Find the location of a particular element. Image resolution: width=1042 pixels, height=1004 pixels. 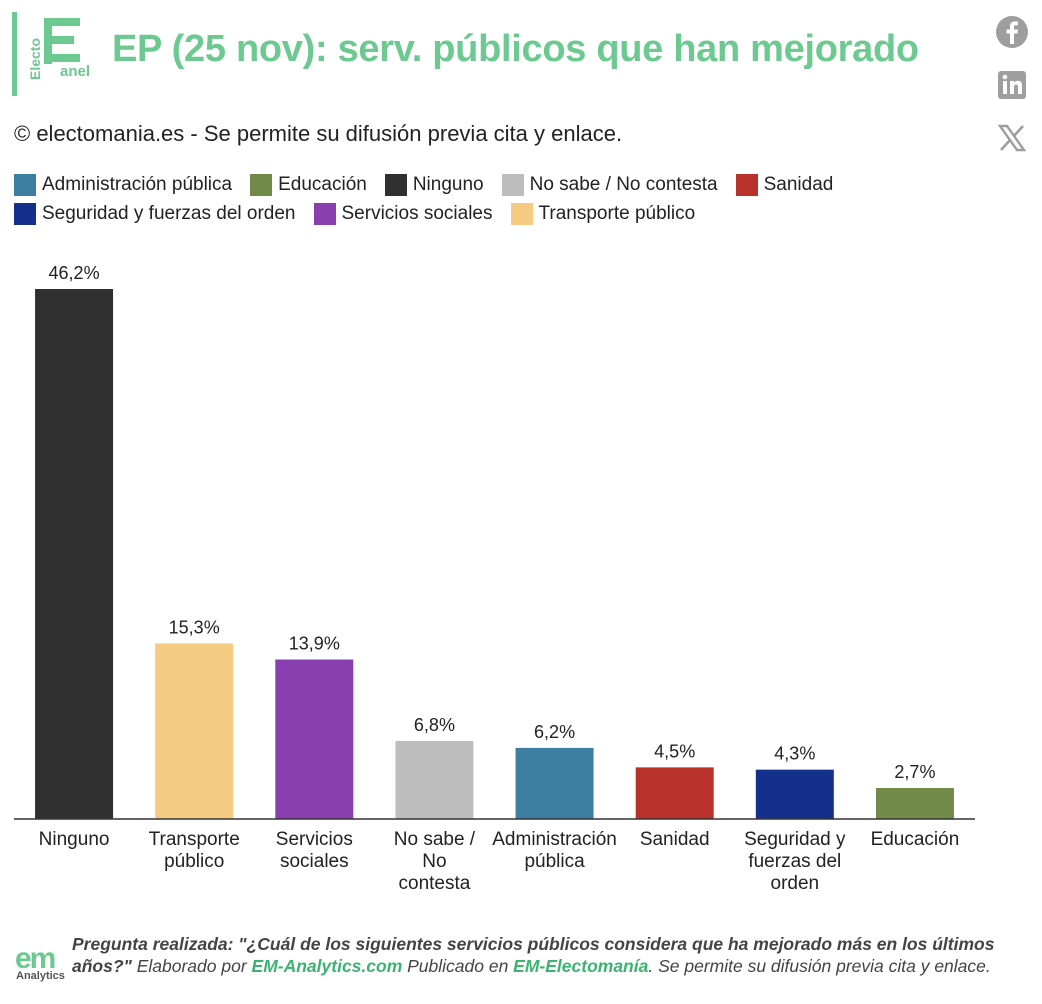

x-tick-label: Seguridad y is located at coordinates (795, 839).